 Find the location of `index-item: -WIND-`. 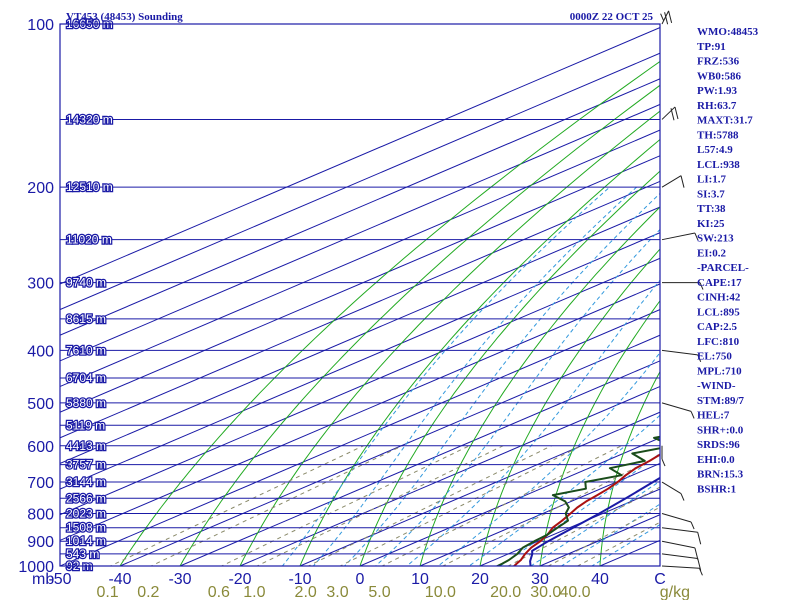

index-item: -WIND- is located at coordinates (716, 386).